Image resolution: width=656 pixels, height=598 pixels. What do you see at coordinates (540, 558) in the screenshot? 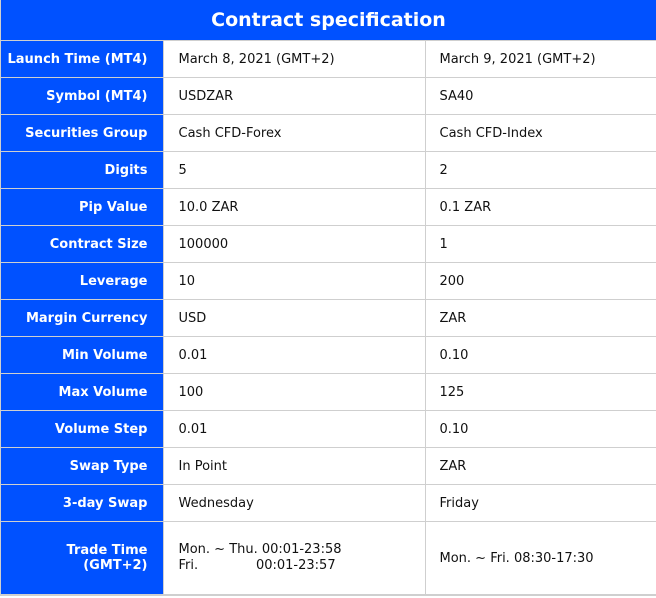
I see `cell-col2: Mon. ~ Fri. 08:30-17:30` at bounding box center [540, 558].